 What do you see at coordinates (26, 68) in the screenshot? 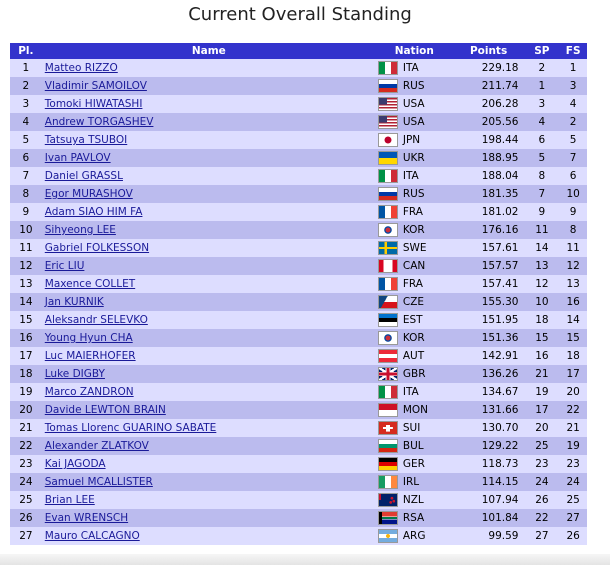
I see `place-cell: 1` at bounding box center [26, 68].